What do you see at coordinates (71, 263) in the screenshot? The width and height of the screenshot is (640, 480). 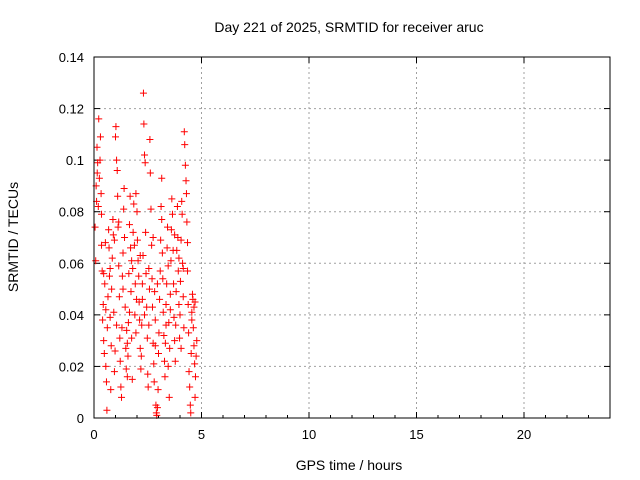 I see `y-tick-label: 0.06` at bounding box center [71, 263].